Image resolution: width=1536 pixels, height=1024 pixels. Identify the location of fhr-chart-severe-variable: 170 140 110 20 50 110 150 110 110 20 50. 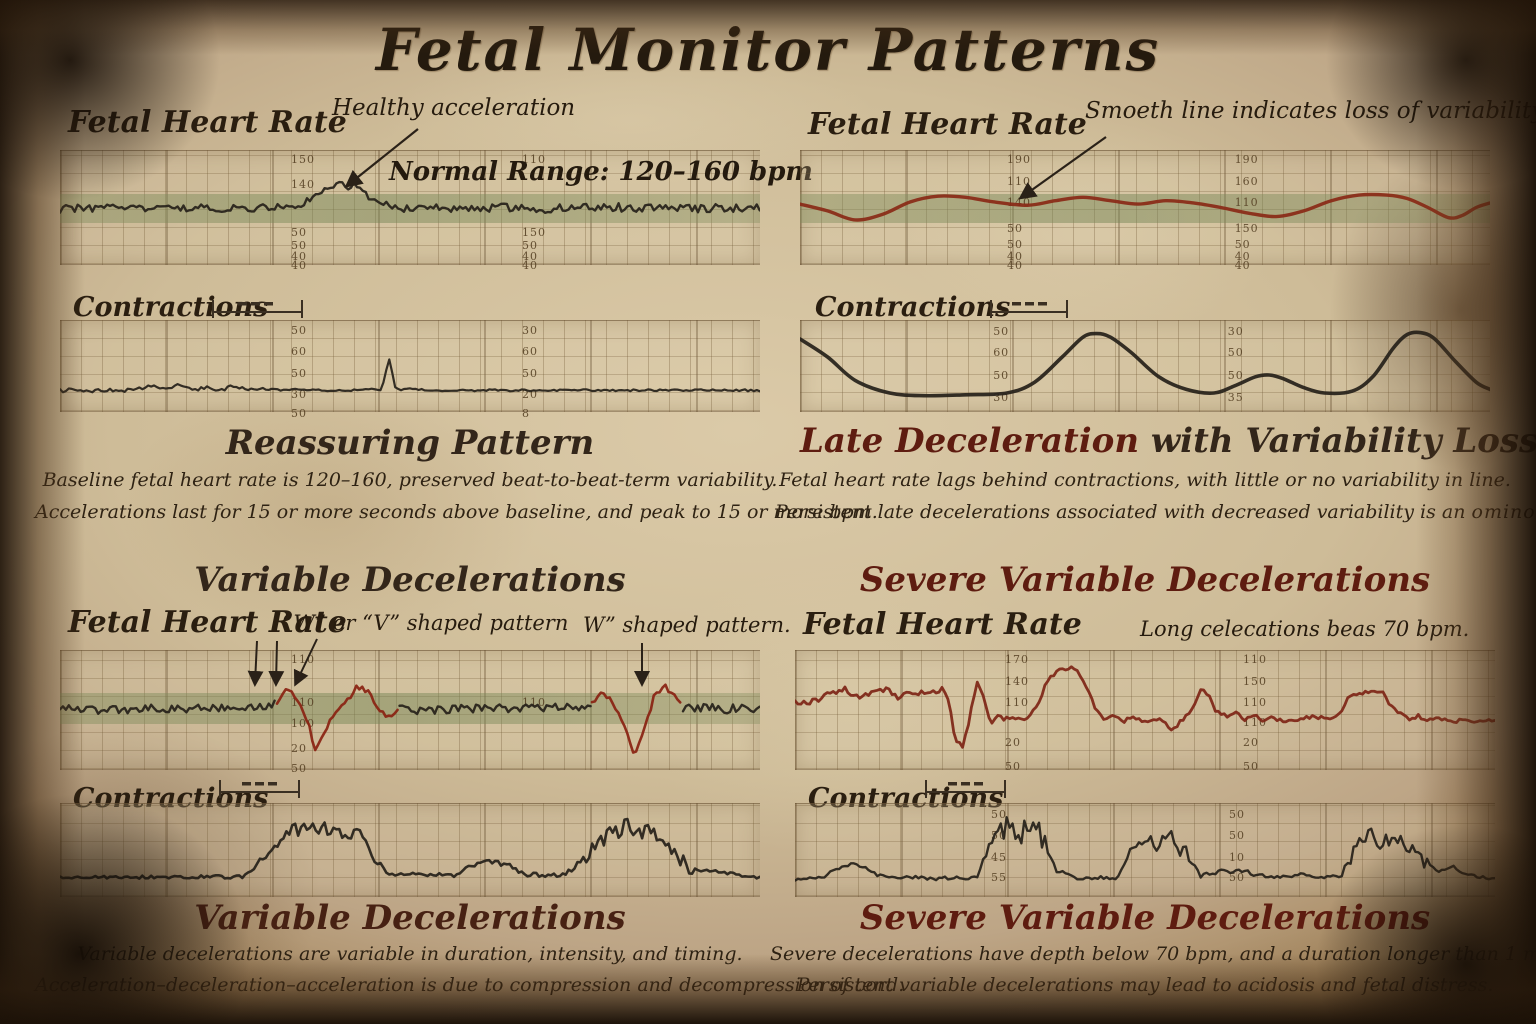
(1145, 711).